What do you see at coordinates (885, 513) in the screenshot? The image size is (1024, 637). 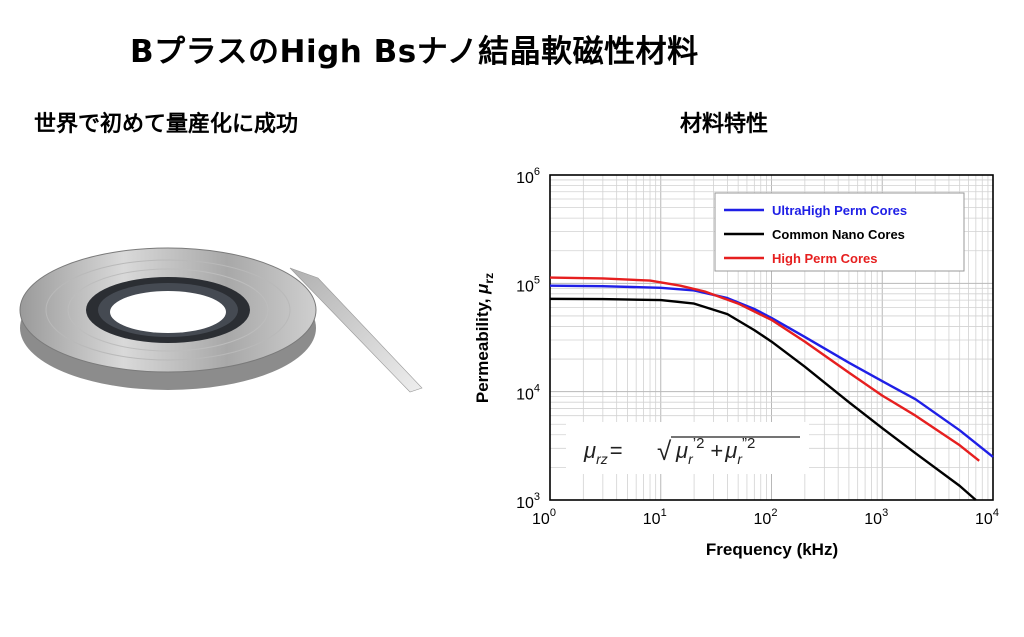 I see `x-tick-exp: 3` at bounding box center [885, 513].